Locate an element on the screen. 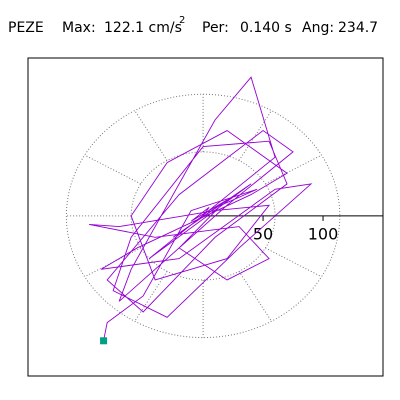 This screenshot has width=400, height=400. angle-value: 234.7 is located at coordinates (358, 28).